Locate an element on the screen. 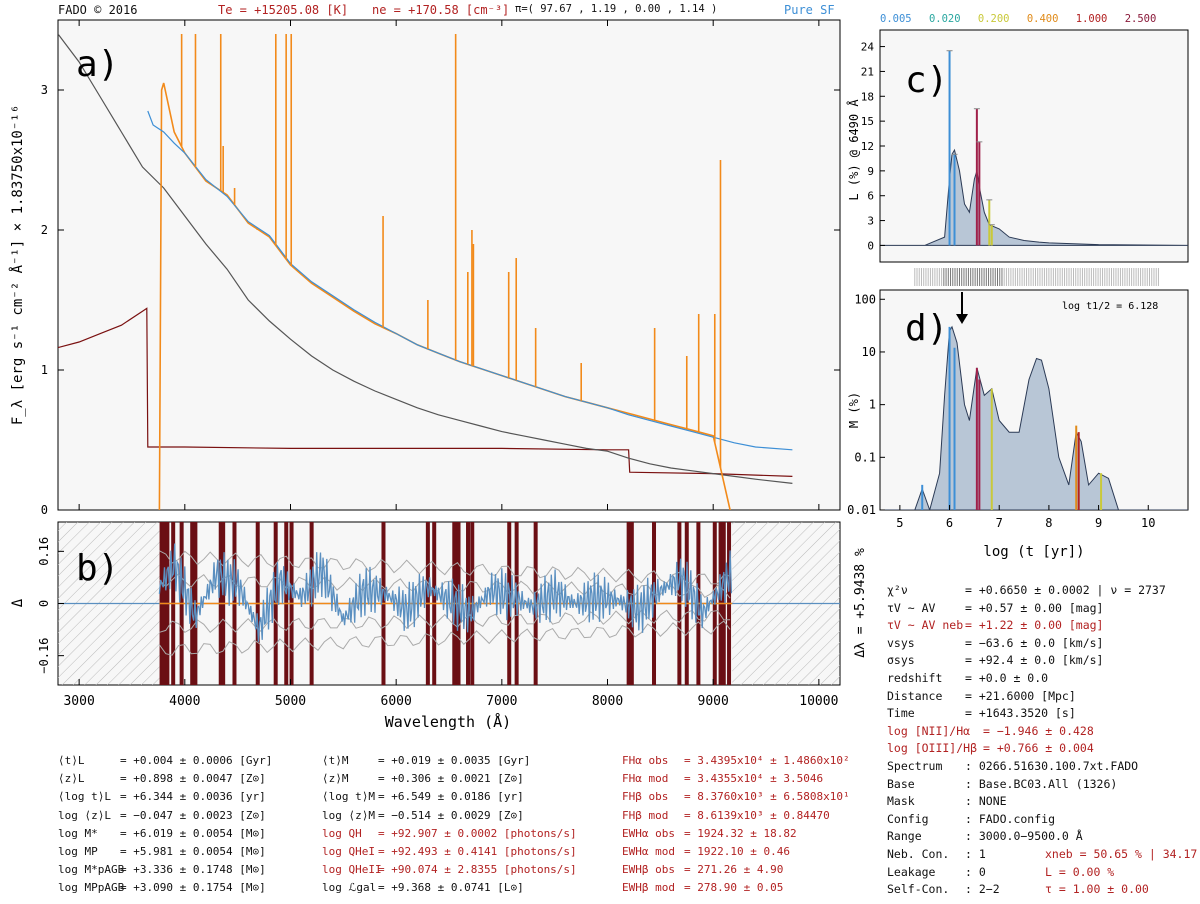 This screenshot has height=904, width=1200. table-row: ⟨log t⟩L = +6.344 ± 0.0036 [yr] is located at coordinates (165, 797).